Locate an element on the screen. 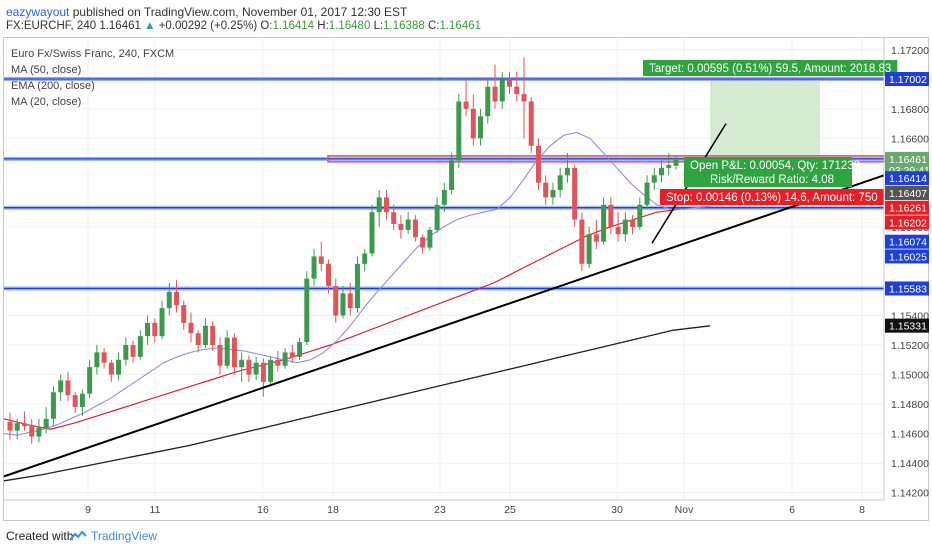  high-label: H: is located at coordinates (323, 26).